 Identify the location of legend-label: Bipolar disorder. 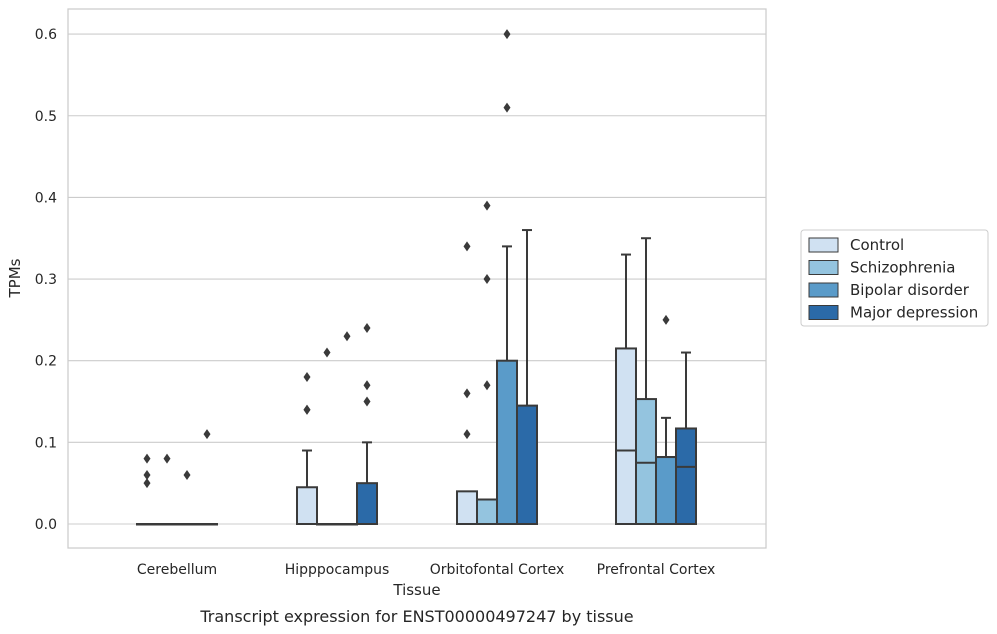
(910, 290).